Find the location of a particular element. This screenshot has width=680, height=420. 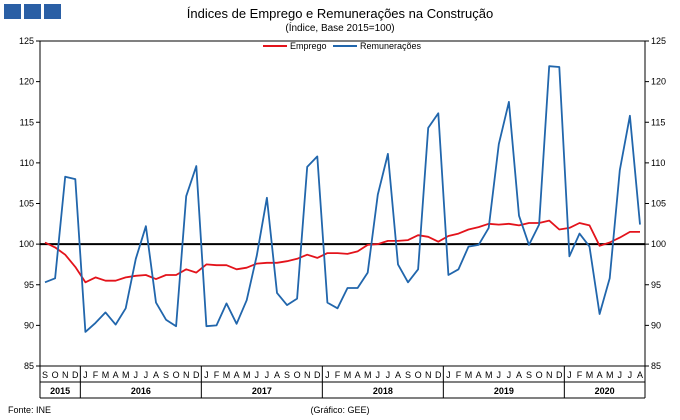

year-label: 2016 is located at coordinates (141, 391).